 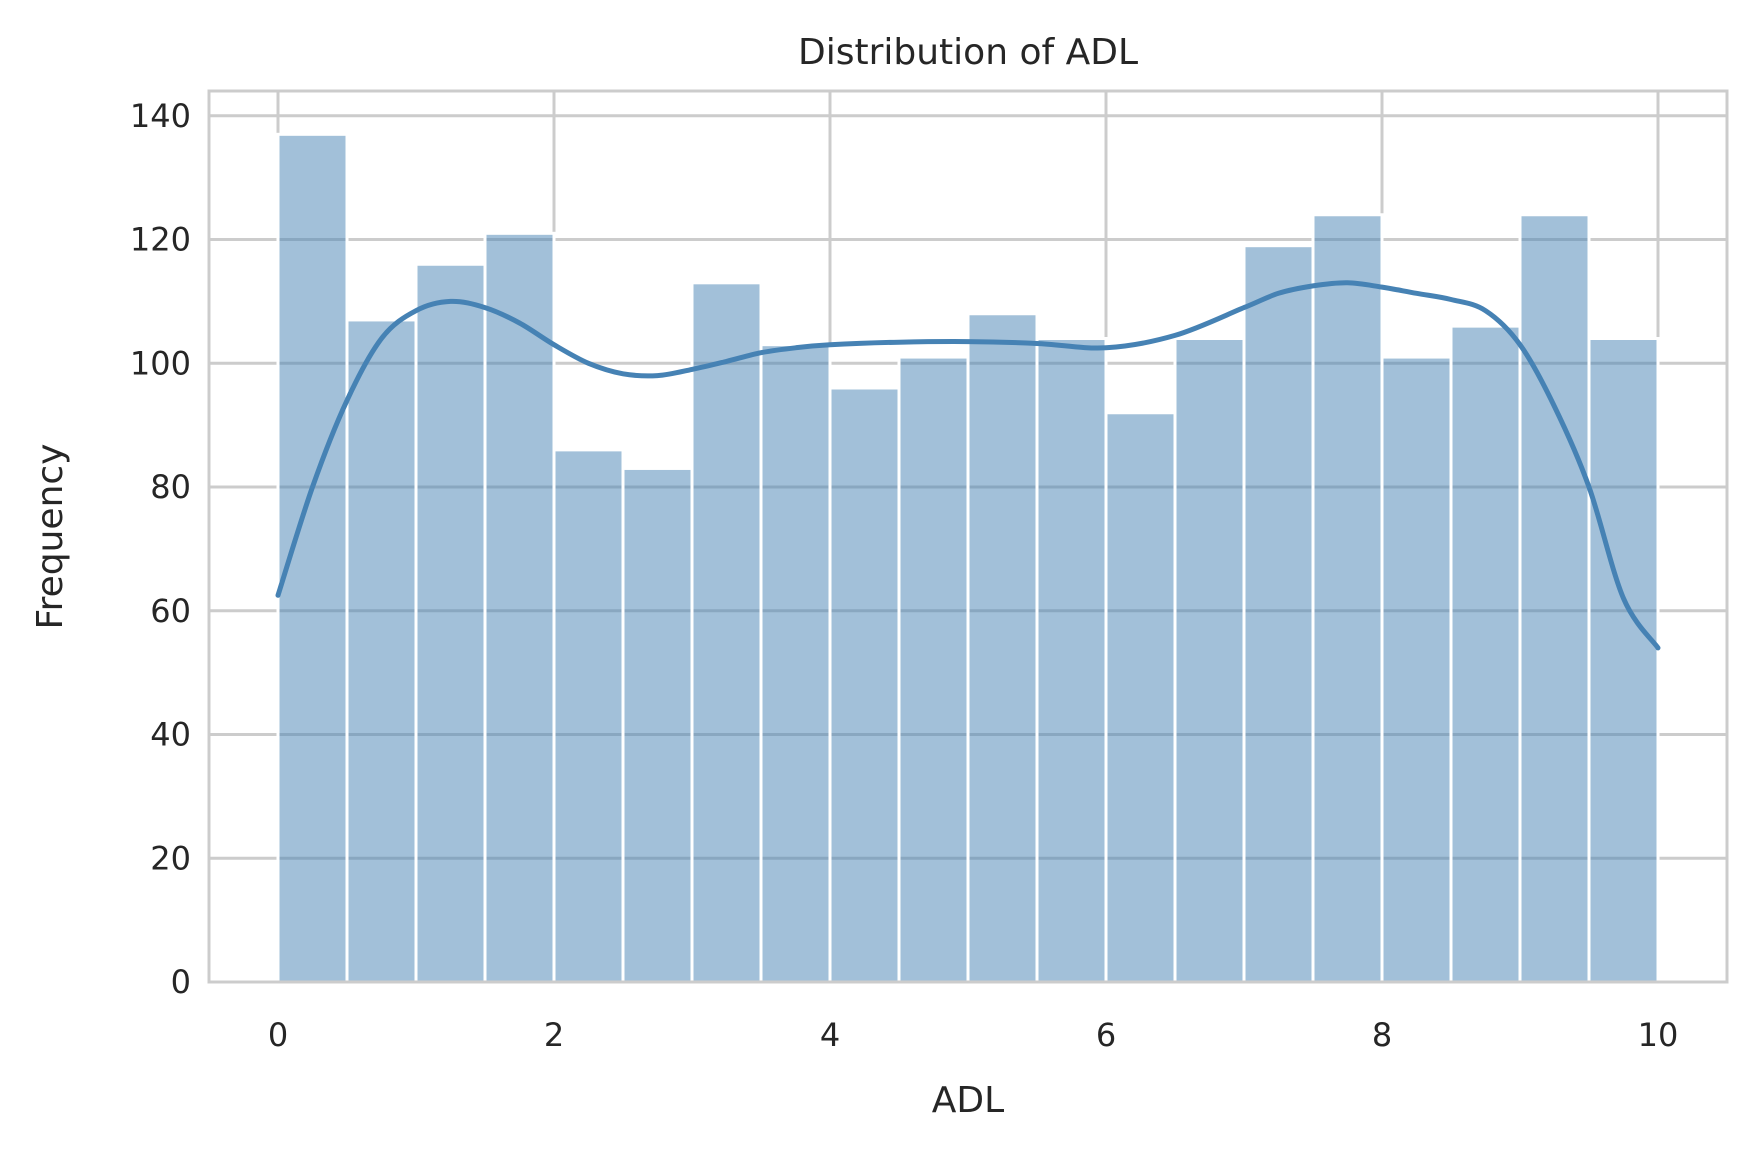 I want to click on y-tick-label: 0, so click(x=181, y=982).